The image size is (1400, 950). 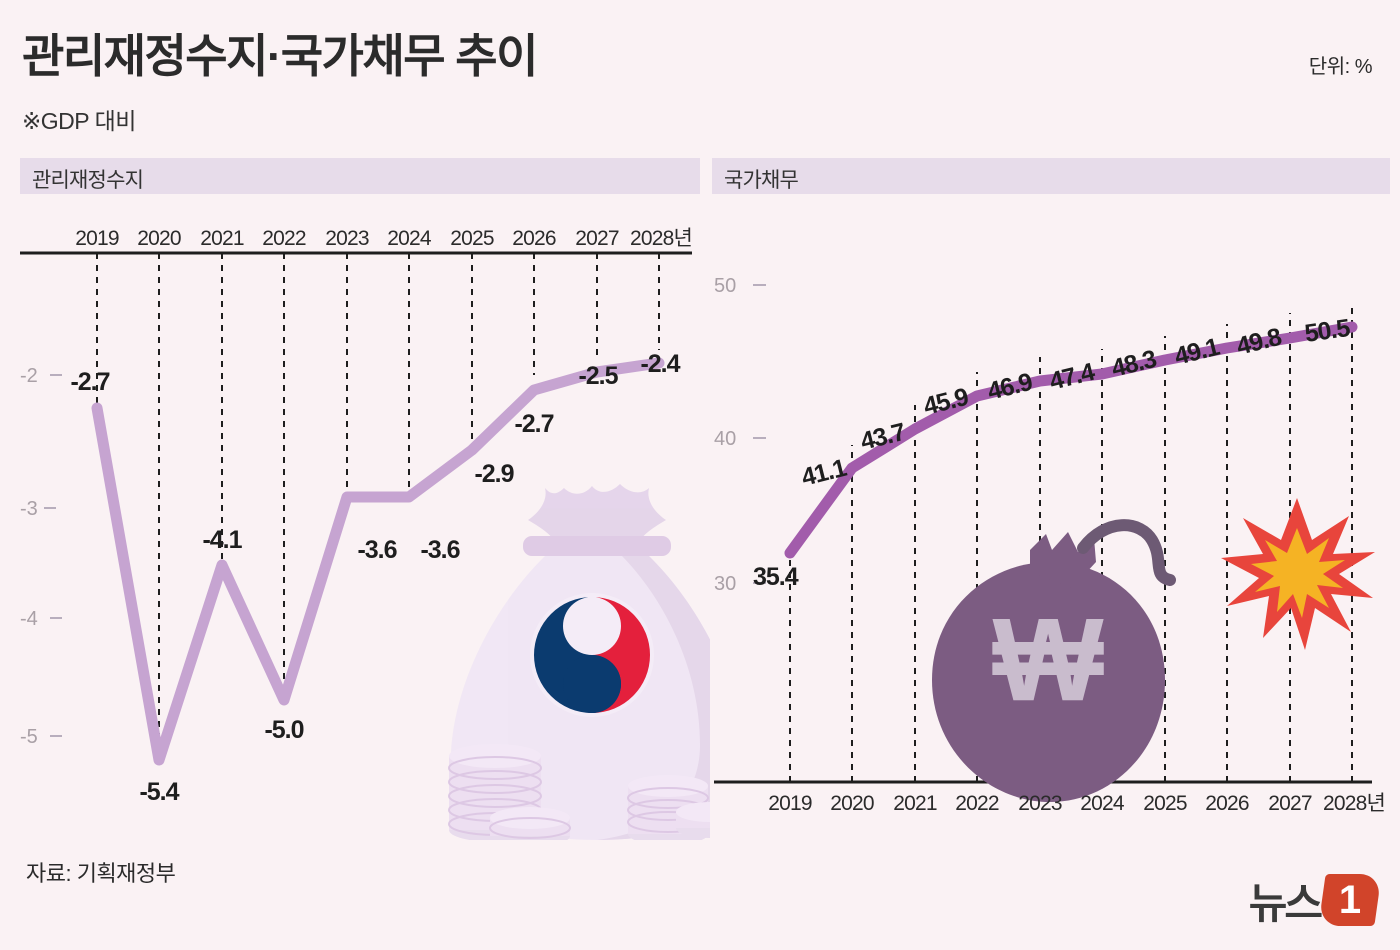 I want to click on svg-text: 49.1, so click(x=1197, y=352).